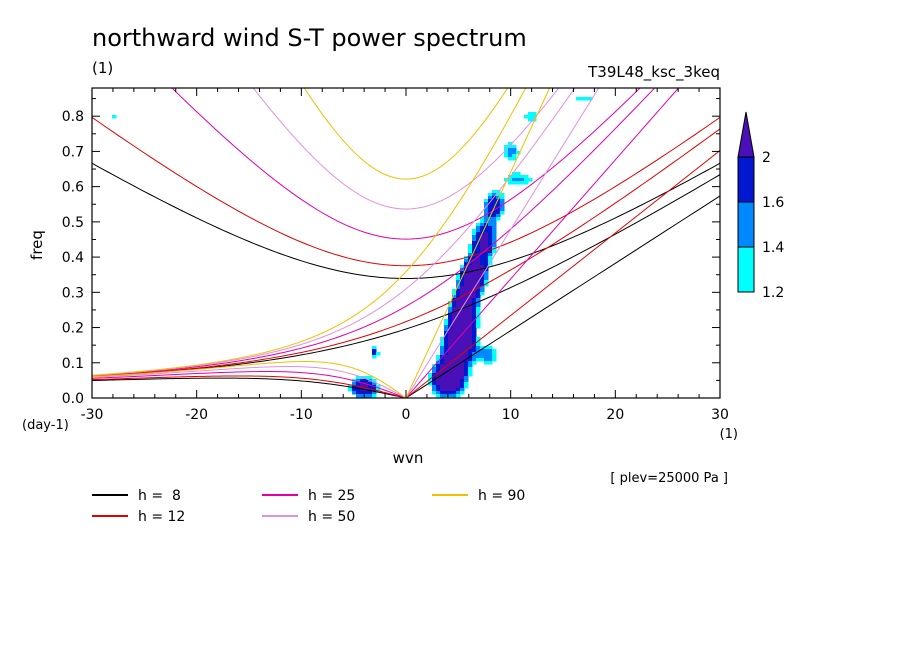  Describe the element at coordinates (249, 386) in the screenshot. I see `rossby-curve` at that location.